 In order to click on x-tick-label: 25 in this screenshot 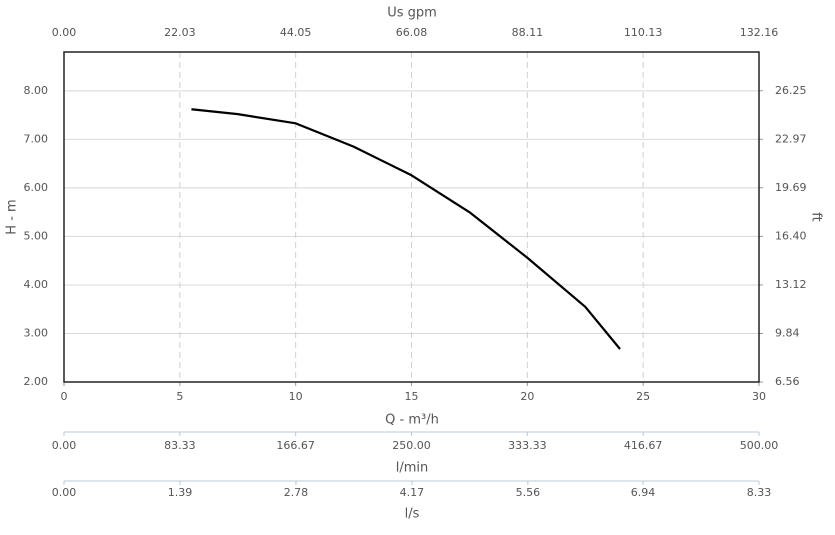, I will do `click(643, 396)`.